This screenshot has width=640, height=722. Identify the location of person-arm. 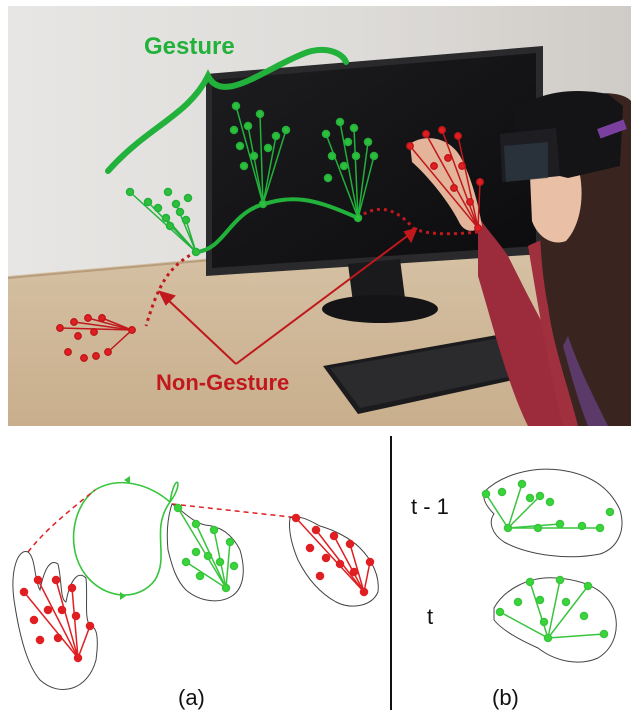
(554, 321).